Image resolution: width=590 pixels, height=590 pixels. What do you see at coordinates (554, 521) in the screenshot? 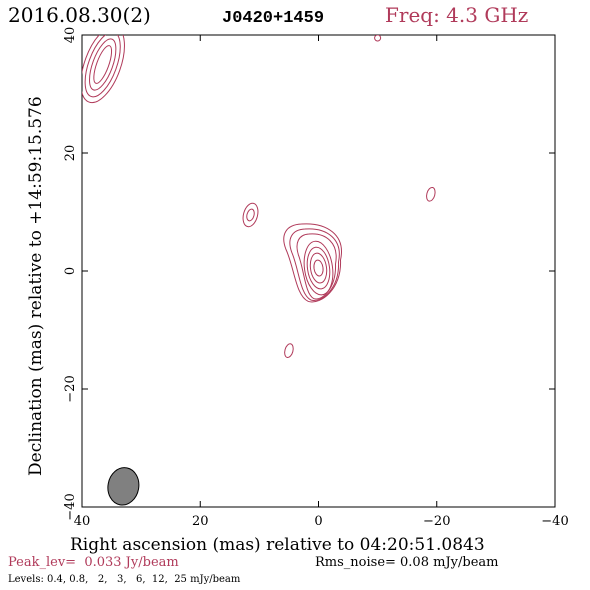
I see `x-tick-label: −40` at bounding box center [554, 521].